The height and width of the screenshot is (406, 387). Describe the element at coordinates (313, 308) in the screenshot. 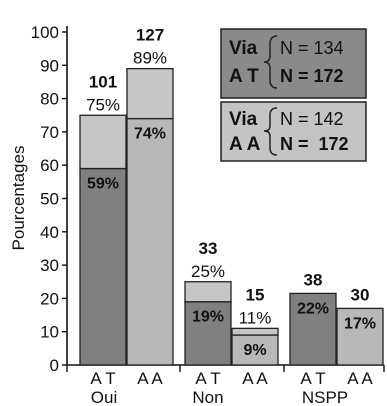

I see `bar-lower-label: 22%` at that location.